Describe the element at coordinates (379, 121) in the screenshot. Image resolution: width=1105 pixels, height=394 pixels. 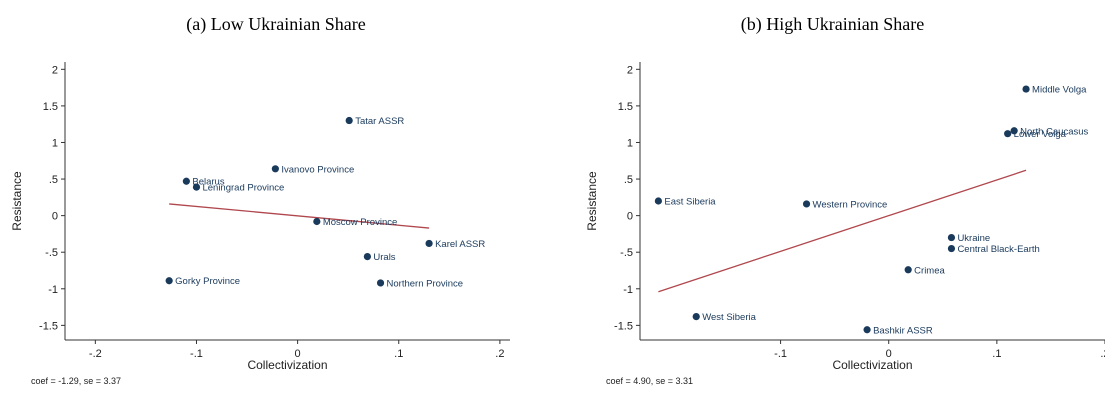
I see `point-label: Tatar ASSR` at that location.